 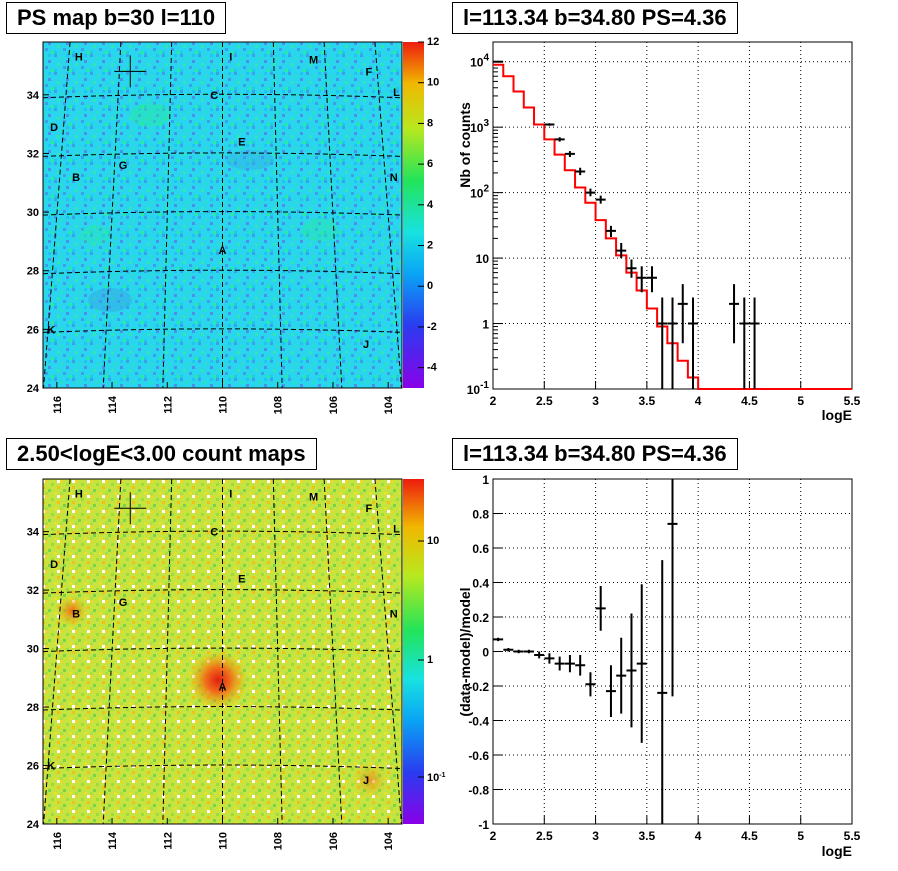 What do you see at coordinates (313, 498) in the screenshot?
I see `source-label: M` at bounding box center [313, 498].